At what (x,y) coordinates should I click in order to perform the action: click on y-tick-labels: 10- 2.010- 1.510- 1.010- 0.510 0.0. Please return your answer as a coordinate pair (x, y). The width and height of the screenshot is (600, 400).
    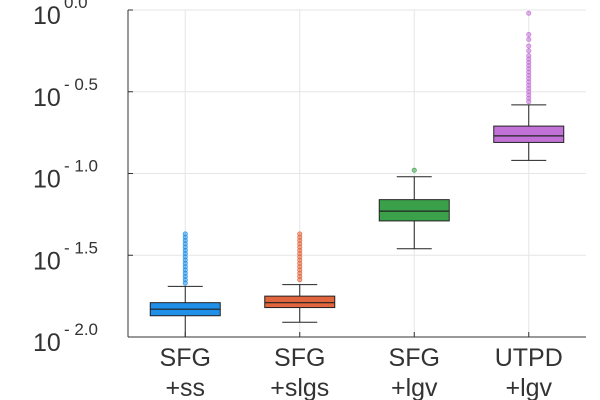
    Looking at the image, I should click on (83, 178).